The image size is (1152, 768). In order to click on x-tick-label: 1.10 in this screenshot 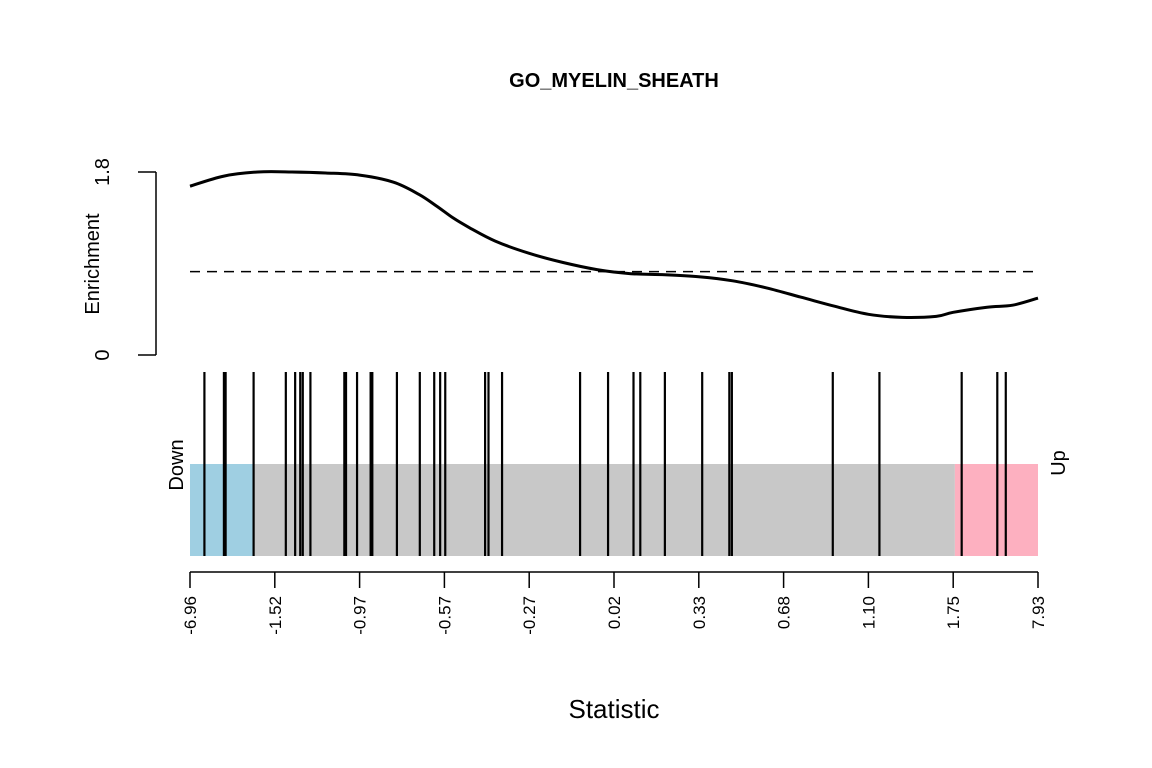, I will do `click(868, 612)`.